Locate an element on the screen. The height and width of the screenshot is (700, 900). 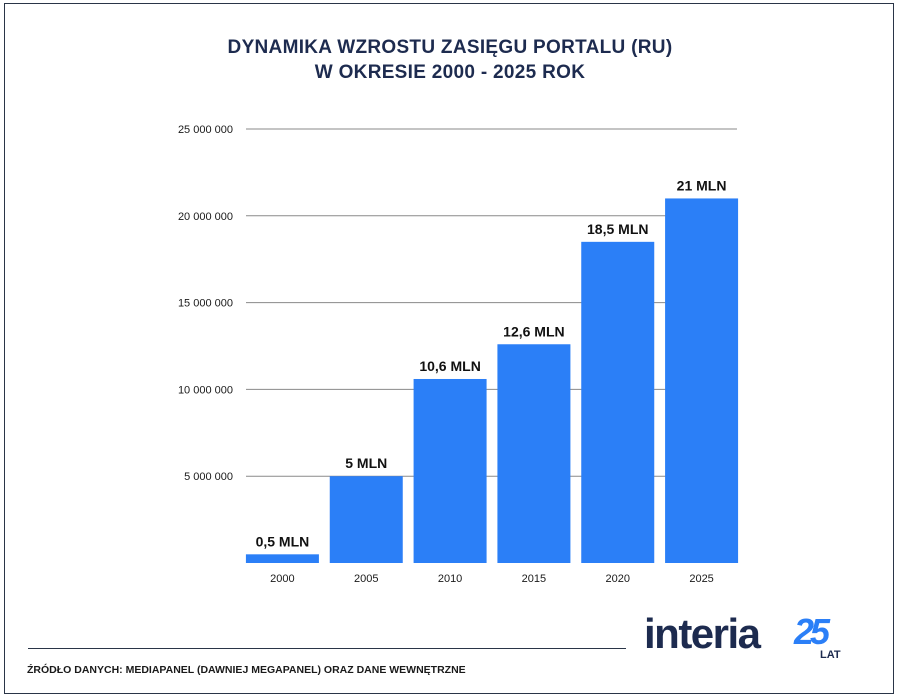
x-tick-label: 2025 is located at coordinates (701, 579).